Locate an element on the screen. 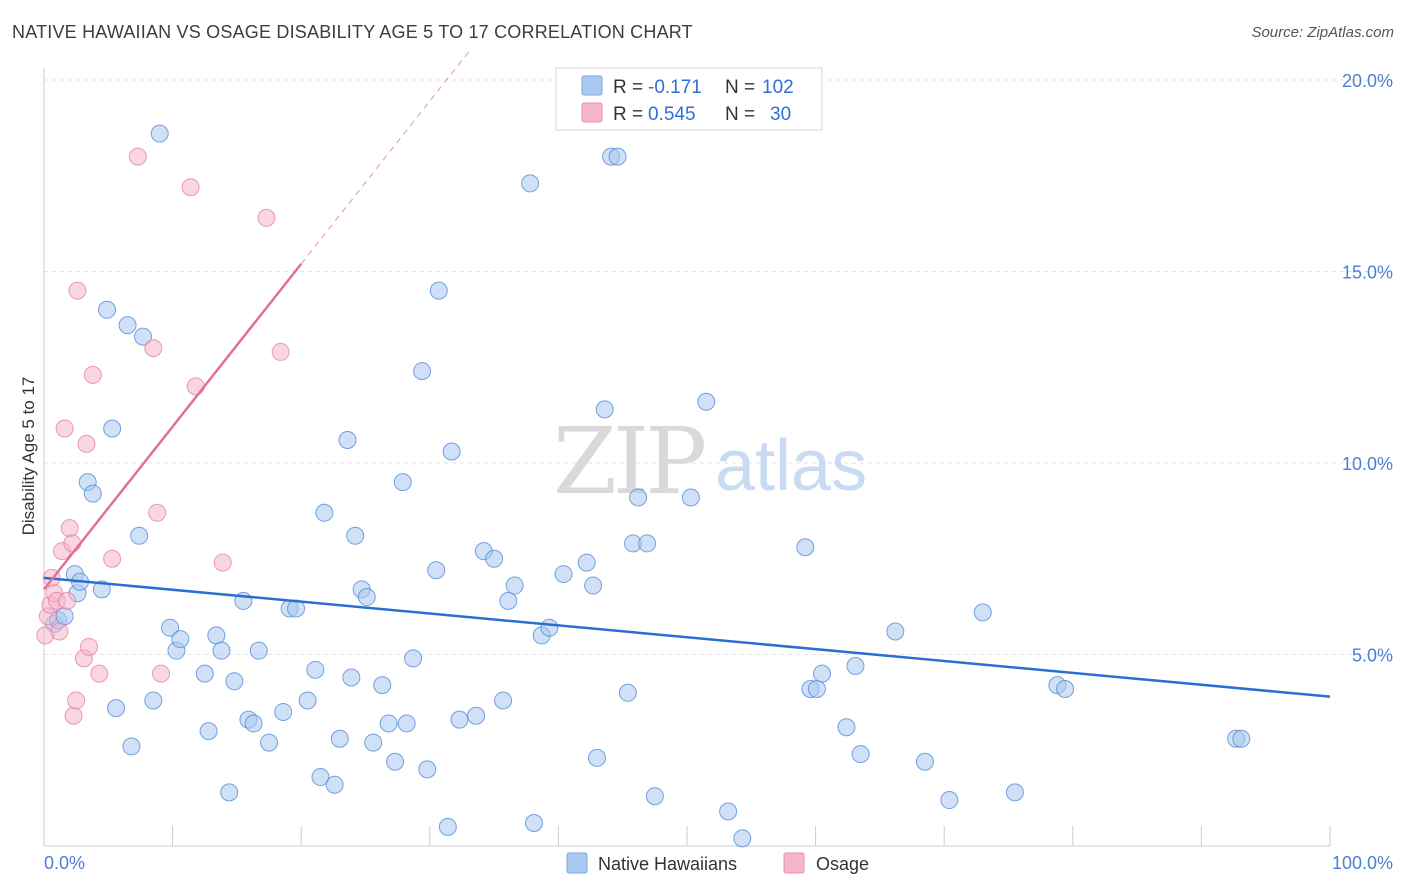 The height and width of the screenshot is (892, 1406). x-tick-labels: 0.0% 100.0% is located at coordinates (718, 863).